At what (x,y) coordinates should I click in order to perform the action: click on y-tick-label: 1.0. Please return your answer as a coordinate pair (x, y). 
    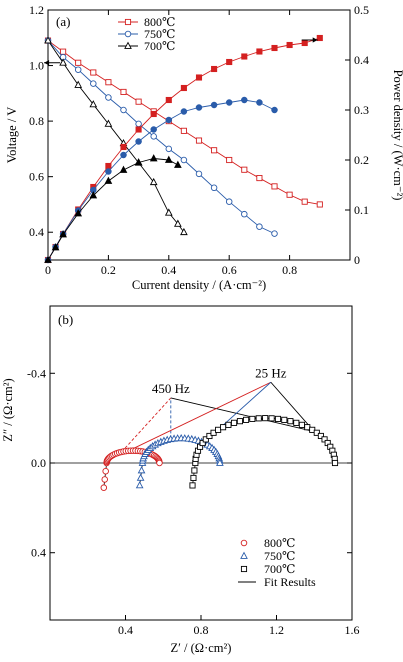
    Looking at the image, I should click on (36, 66).